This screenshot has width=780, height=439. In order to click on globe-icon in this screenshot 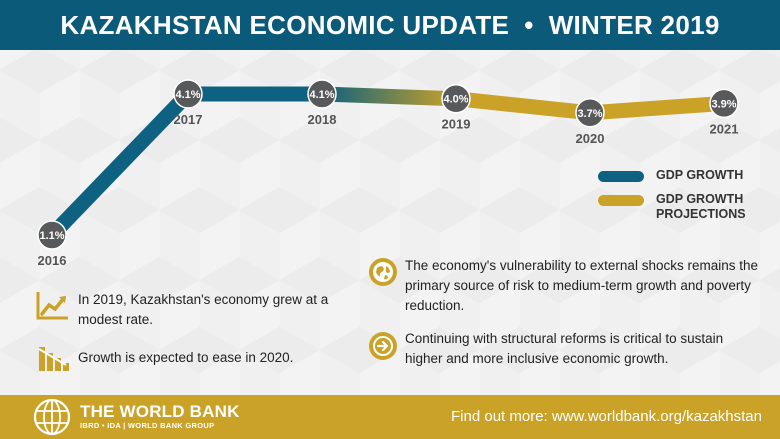, I will do `click(383, 272)`.